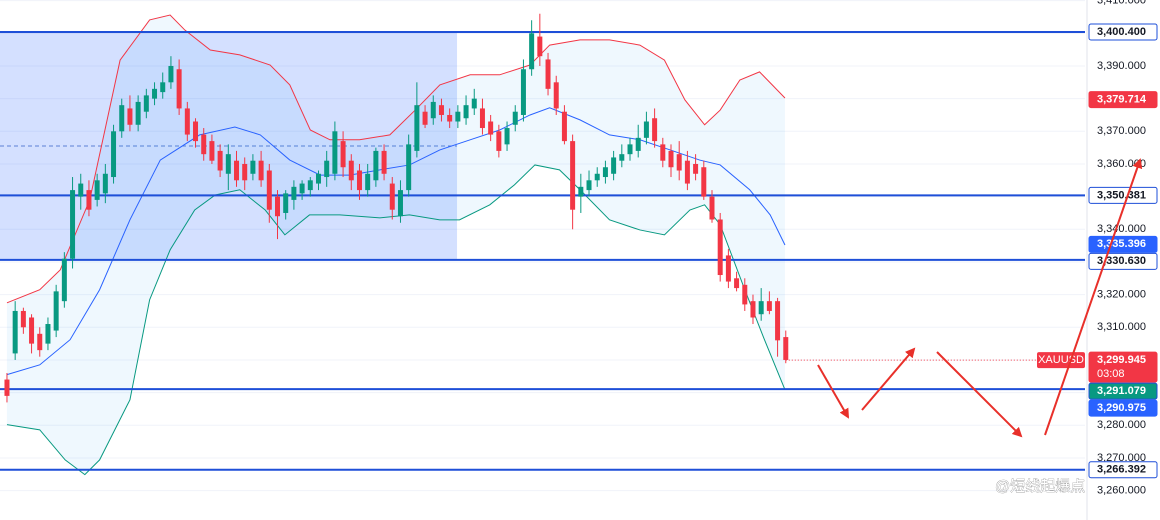 The image size is (1160, 520). I want to click on y-tick-label: 3,260.000, so click(1121, 491).